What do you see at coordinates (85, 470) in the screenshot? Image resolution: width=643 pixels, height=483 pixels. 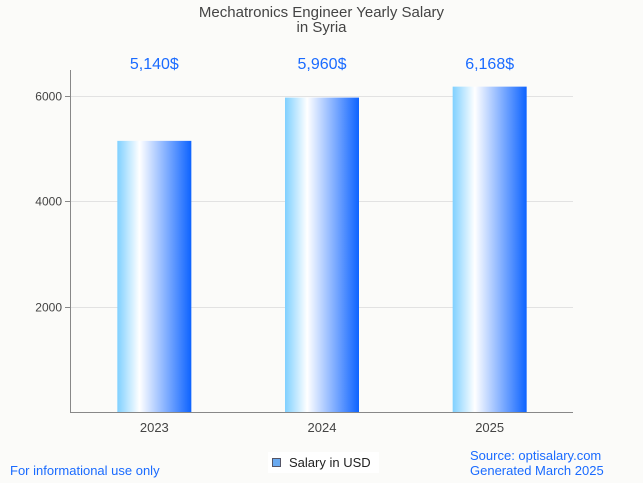 I see `disclaimer: For informational use only` at bounding box center [85, 470].